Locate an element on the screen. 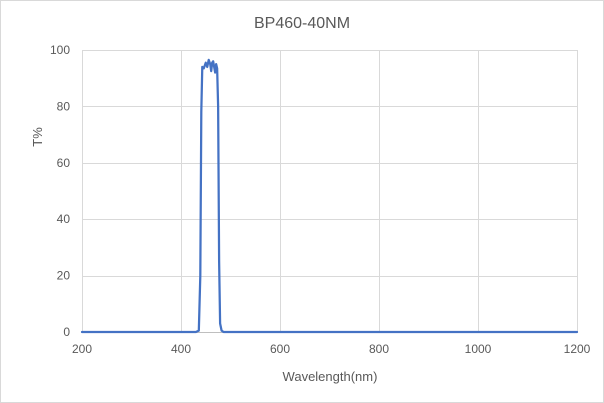 The image size is (604, 403). x-axis-title: Wavelength(nm) is located at coordinates (330, 376).